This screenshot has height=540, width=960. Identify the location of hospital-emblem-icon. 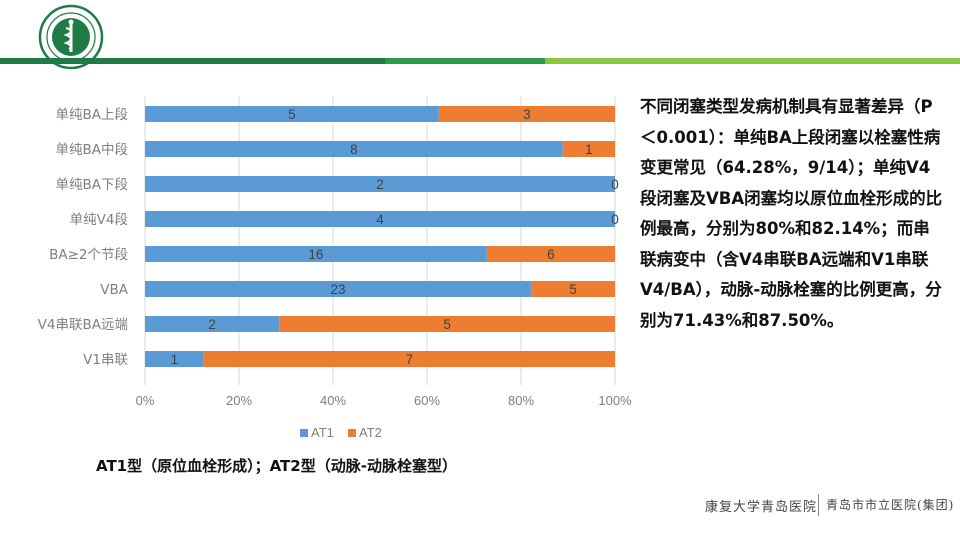
(71, 37).